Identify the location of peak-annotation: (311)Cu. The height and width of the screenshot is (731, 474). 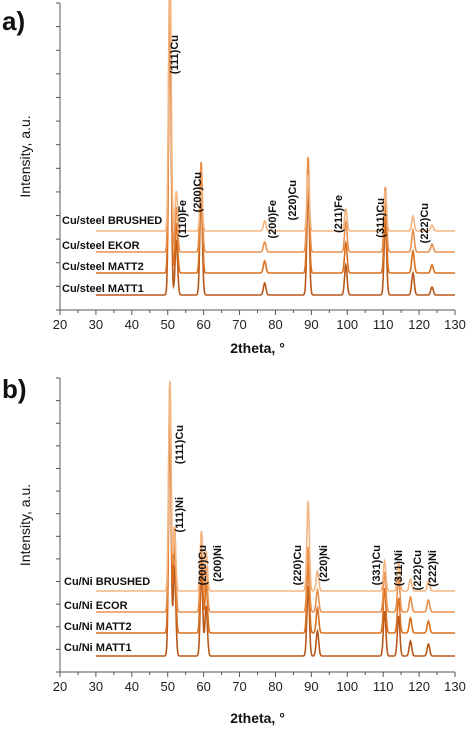
(381, 218).